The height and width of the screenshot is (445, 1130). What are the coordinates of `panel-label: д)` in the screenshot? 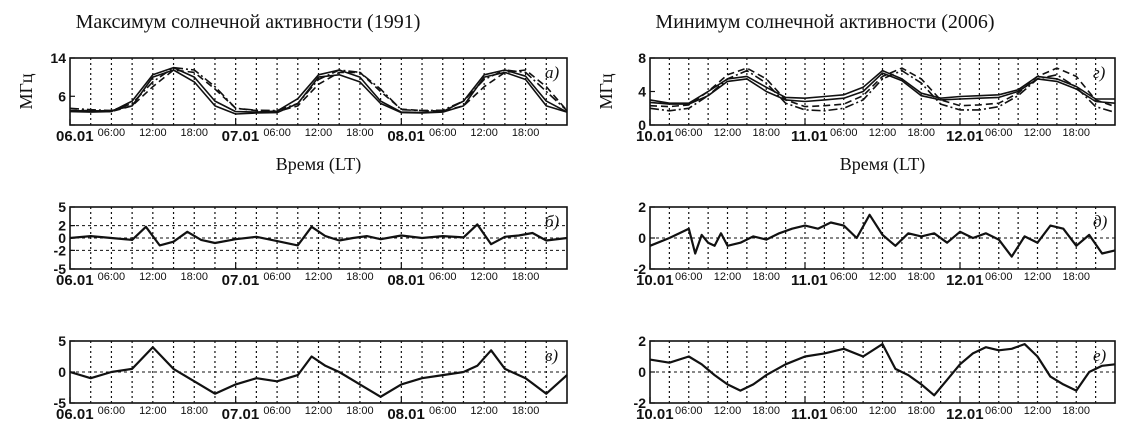 It's located at (1100, 221).